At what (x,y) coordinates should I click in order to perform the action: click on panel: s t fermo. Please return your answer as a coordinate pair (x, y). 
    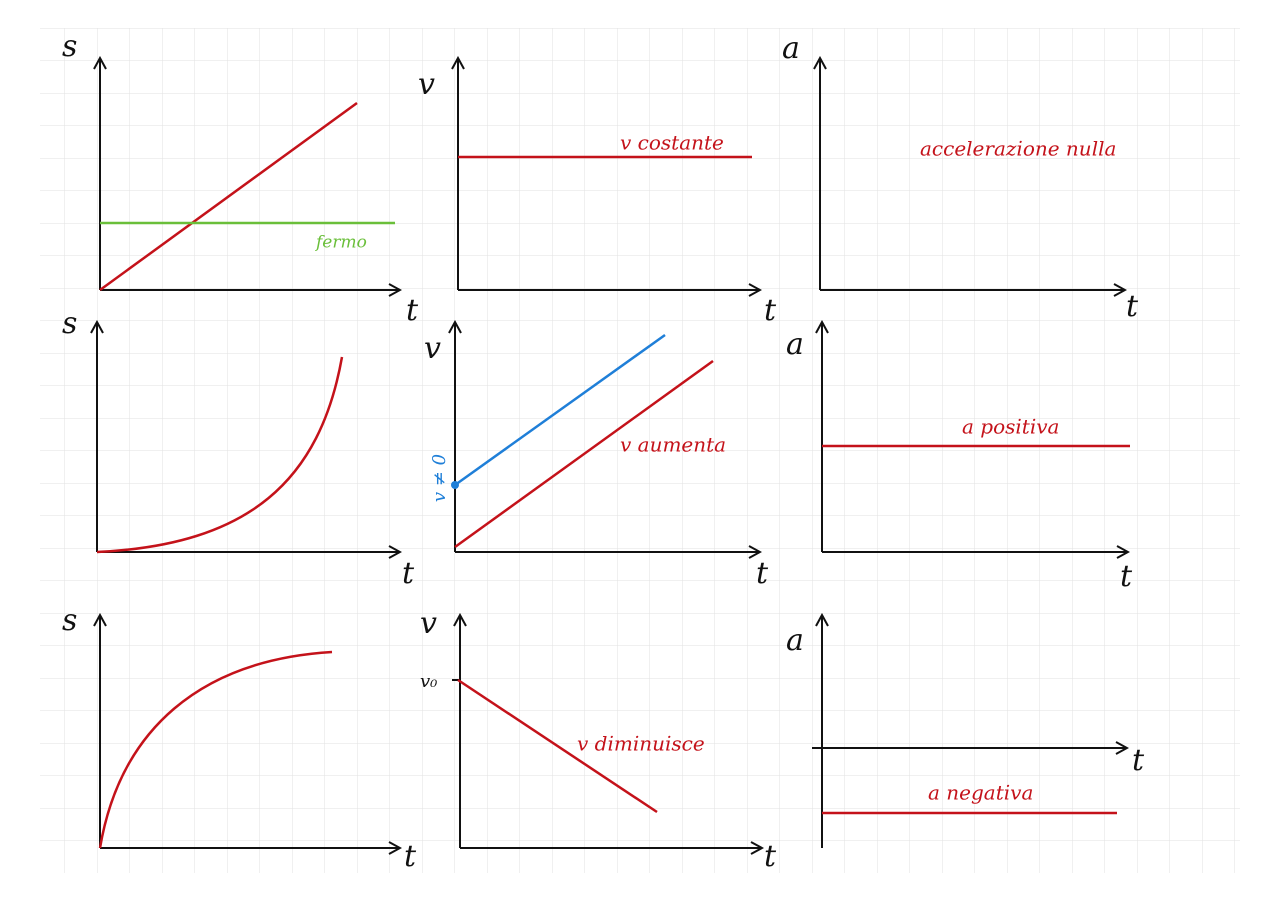
    Looking at the image, I should click on (240, 178).